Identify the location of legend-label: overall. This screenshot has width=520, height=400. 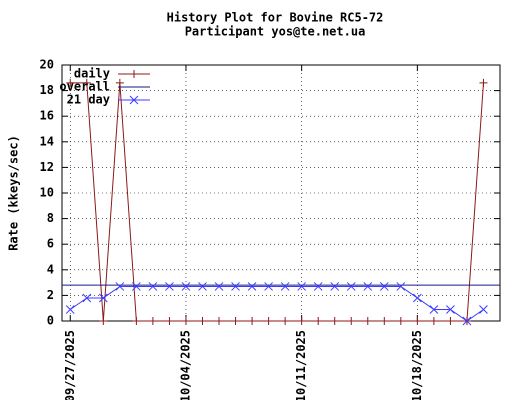
(84, 87).